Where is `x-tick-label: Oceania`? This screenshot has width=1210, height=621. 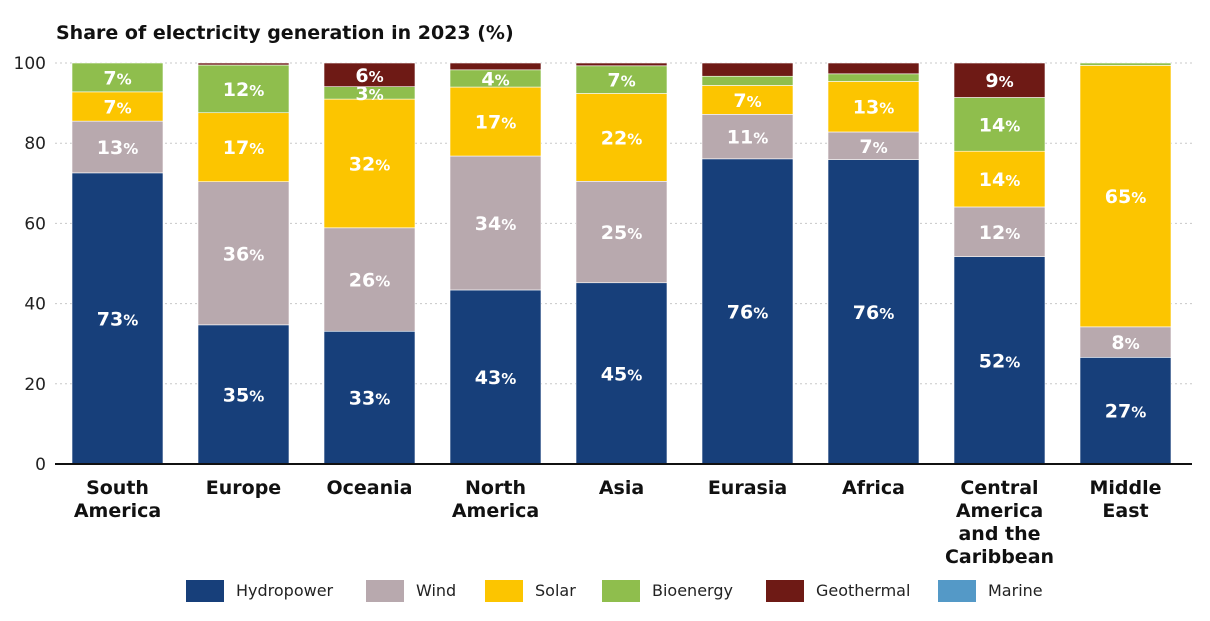 x-tick-label: Oceania is located at coordinates (370, 488).